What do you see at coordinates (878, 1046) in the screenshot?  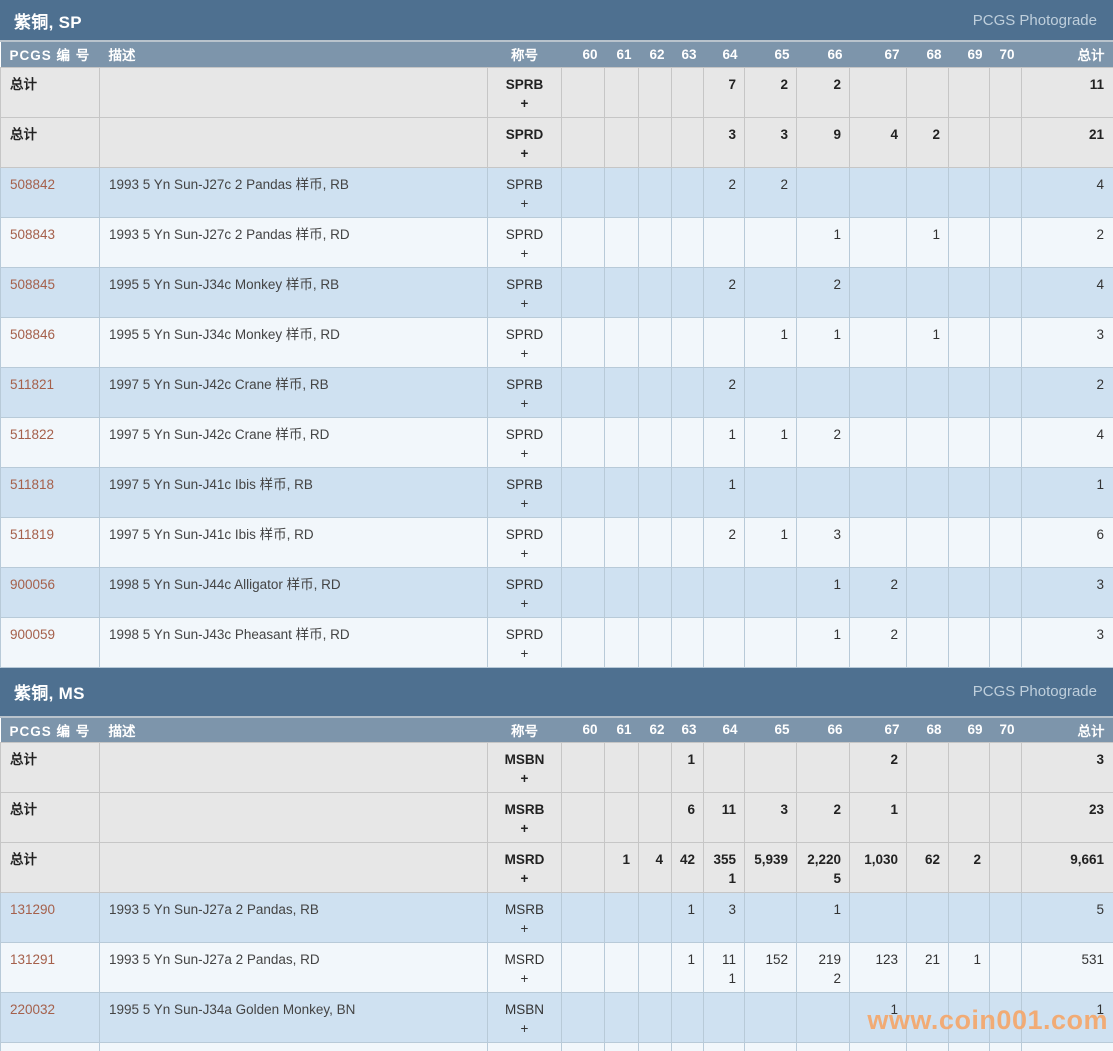 I see `grade-67-cell: 1` at bounding box center [878, 1046].